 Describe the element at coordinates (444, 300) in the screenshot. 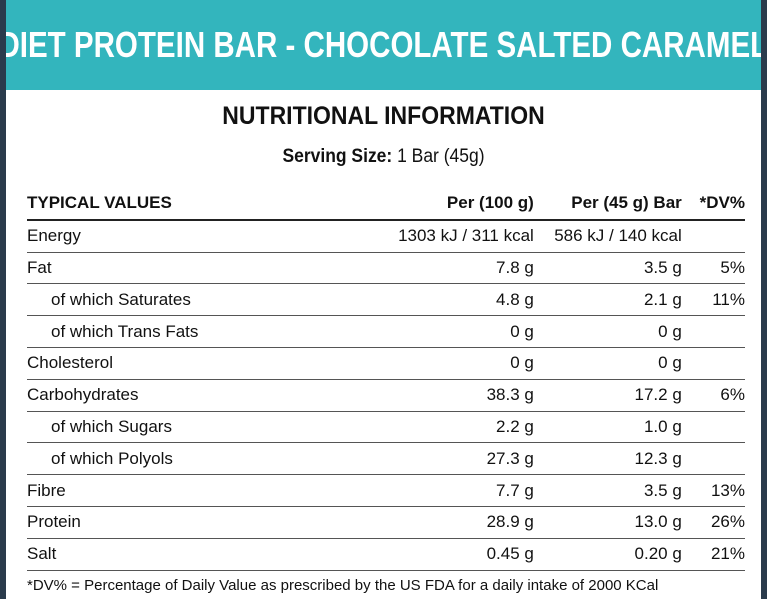

I see `row-per-100g: 4.8 g` at that location.